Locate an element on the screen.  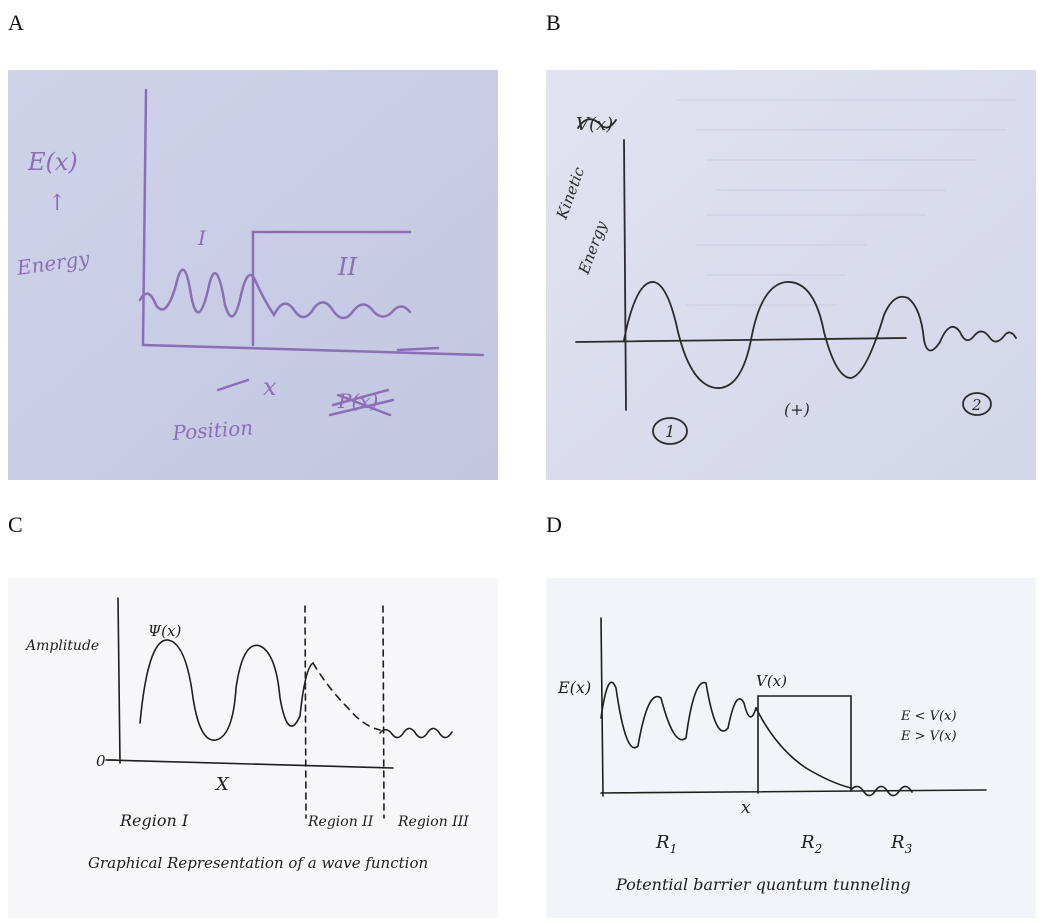
c-decay is located at coordinates (346, 696).